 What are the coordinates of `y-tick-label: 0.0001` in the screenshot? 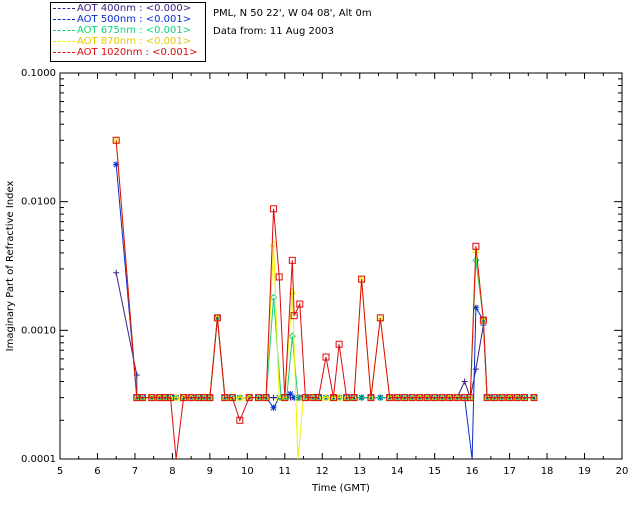 It's located at (38, 459).